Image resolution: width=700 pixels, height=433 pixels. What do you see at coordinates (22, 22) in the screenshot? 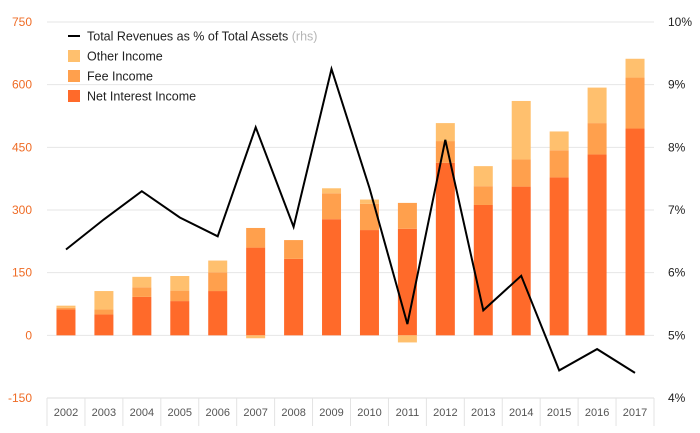
I see `y-left-tick-label: 750` at bounding box center [22, 22].